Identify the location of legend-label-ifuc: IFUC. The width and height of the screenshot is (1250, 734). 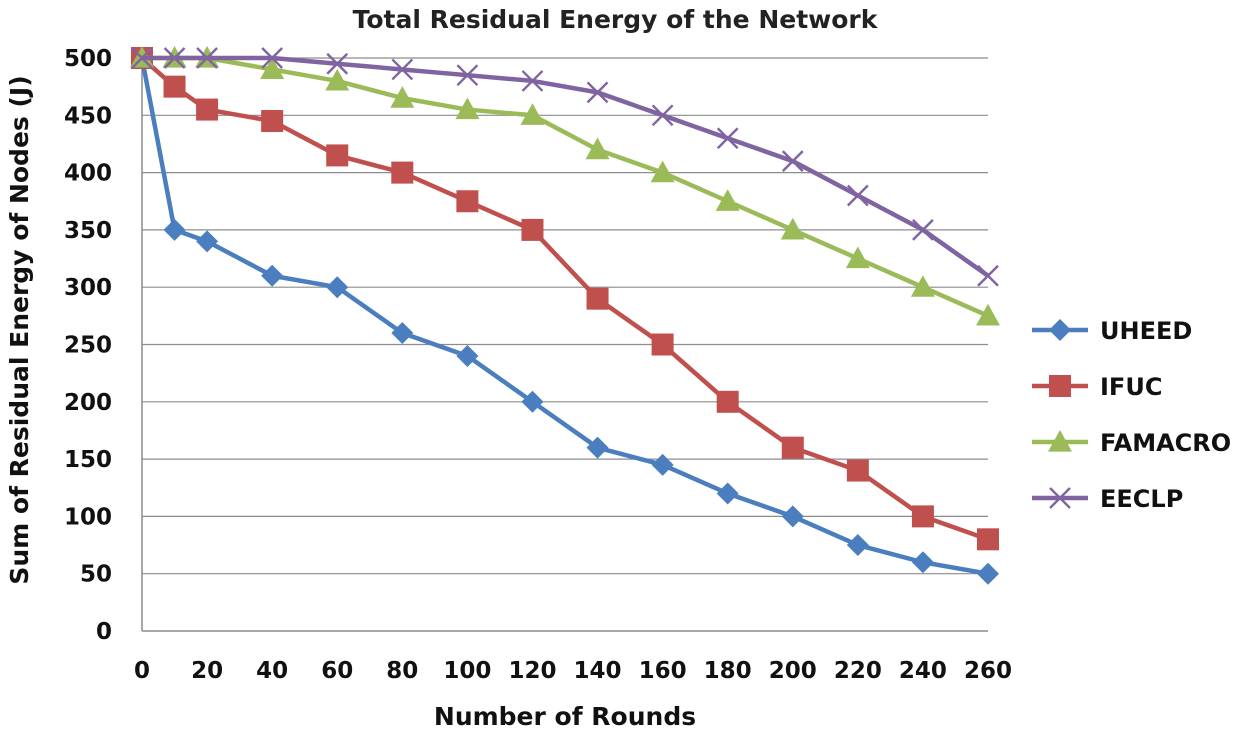
(1131, 387).